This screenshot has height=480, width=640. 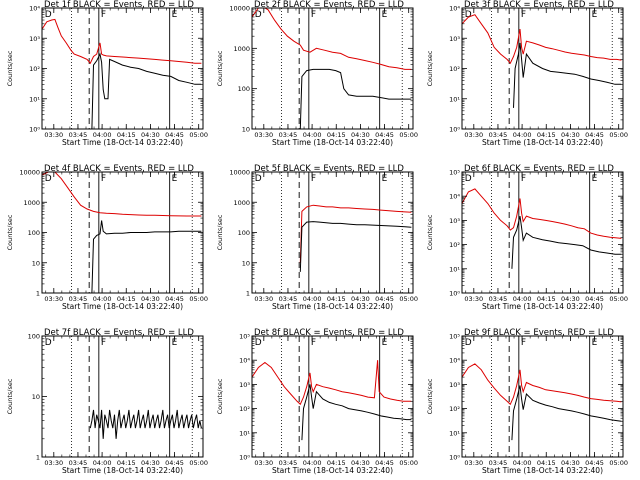 What do you see at coordinates (454, 173) in the screenshot?
I see `y-tick-label: 10⁵` at bounding box center [454, 173].